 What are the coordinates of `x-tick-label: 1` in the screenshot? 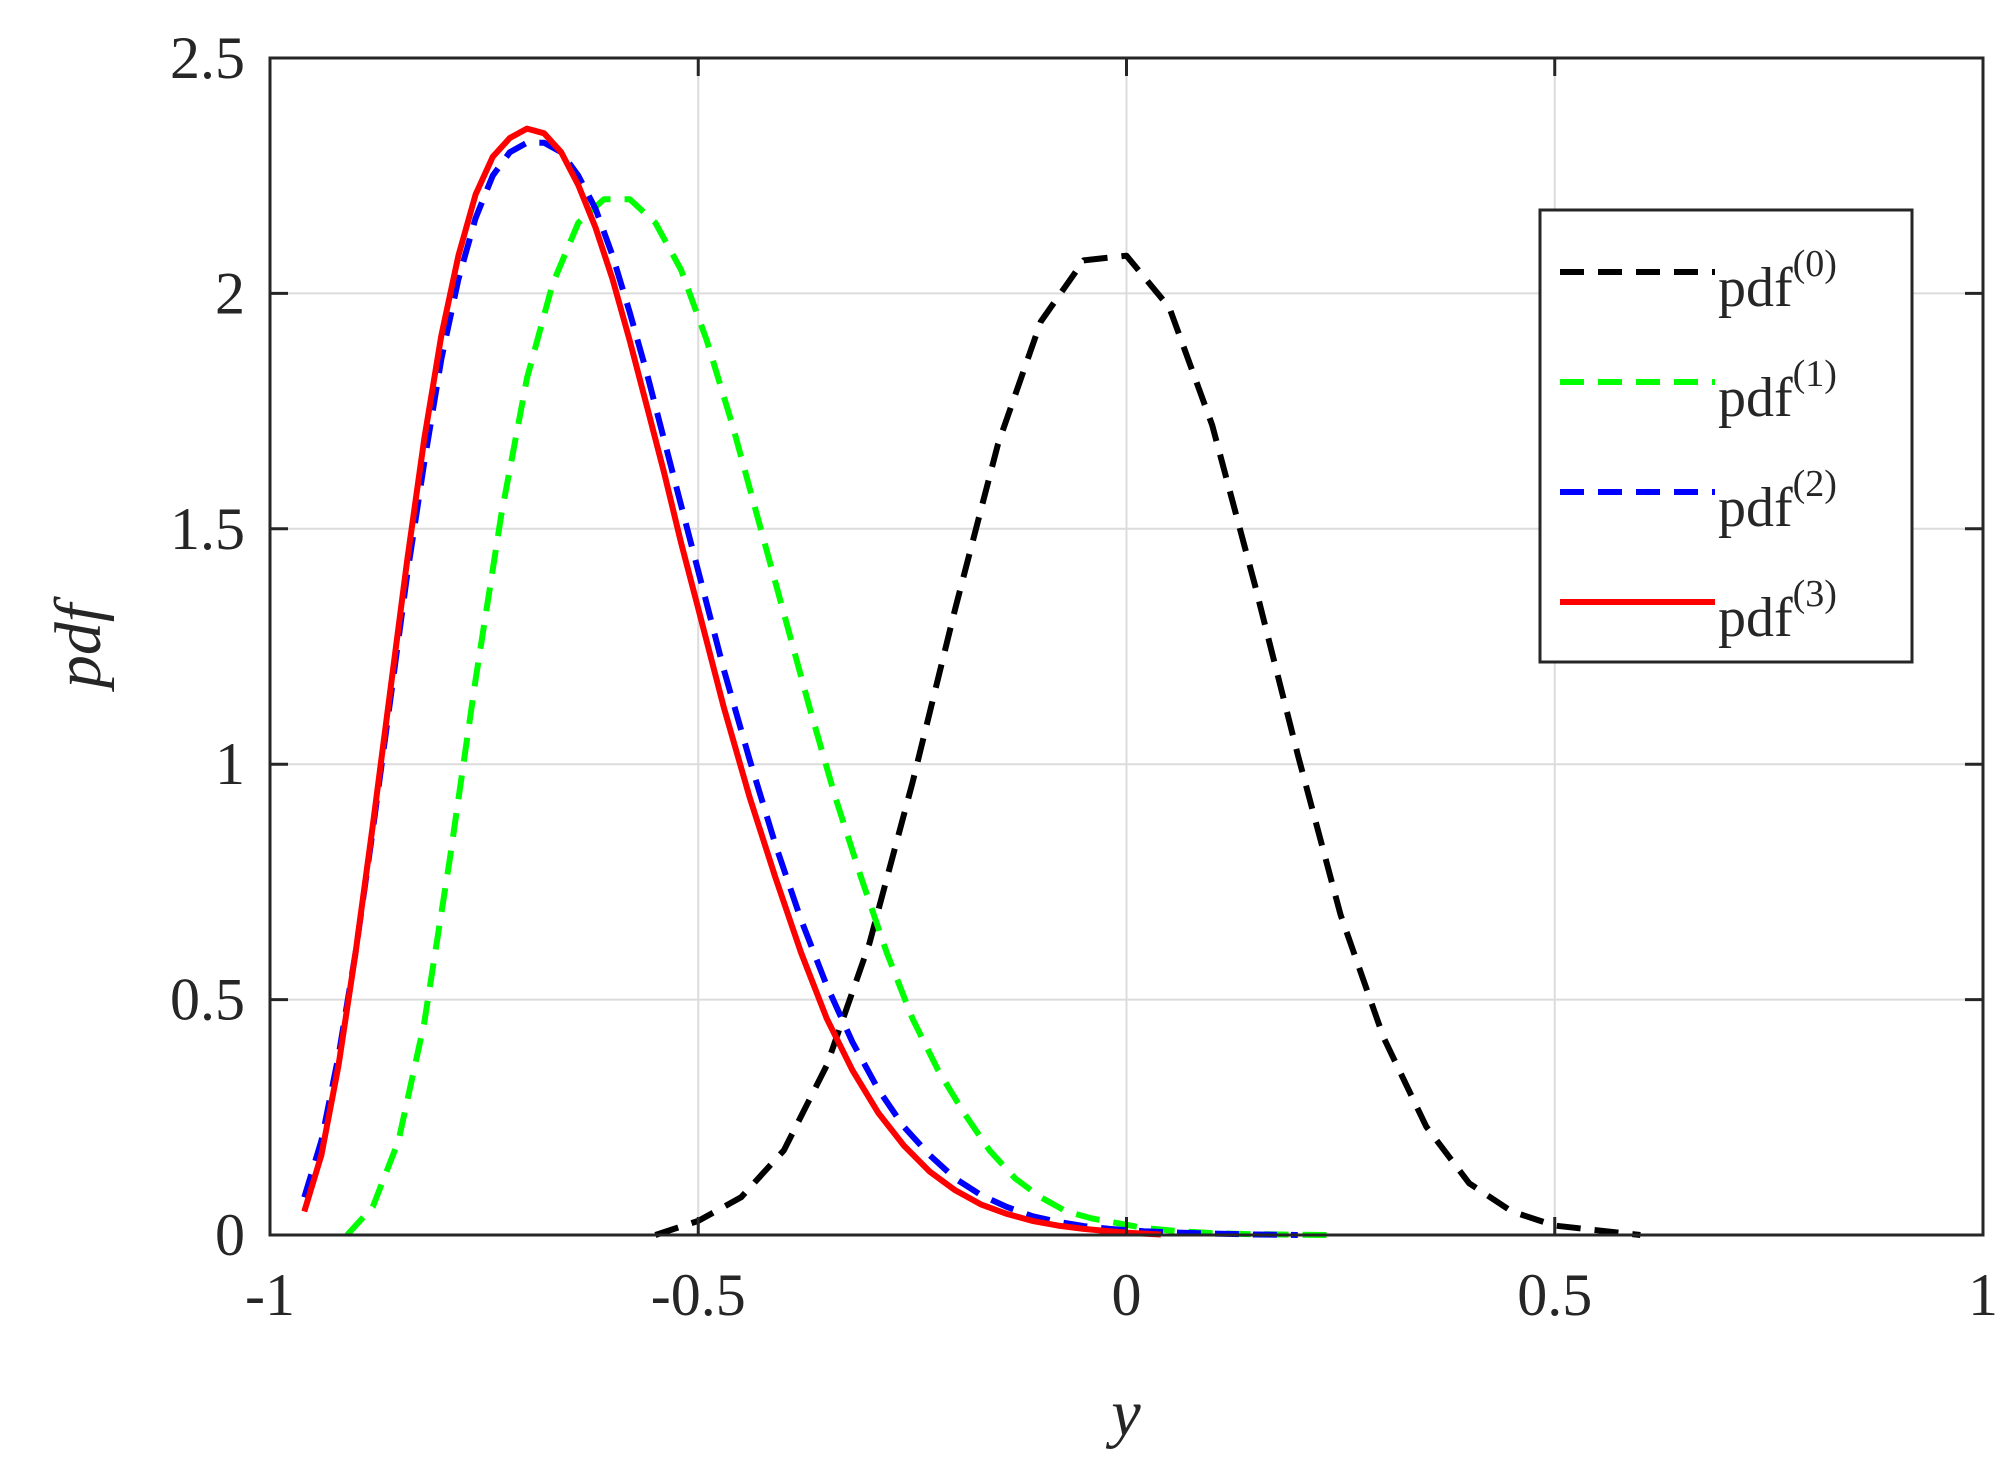 It's located at (1983, 1295).